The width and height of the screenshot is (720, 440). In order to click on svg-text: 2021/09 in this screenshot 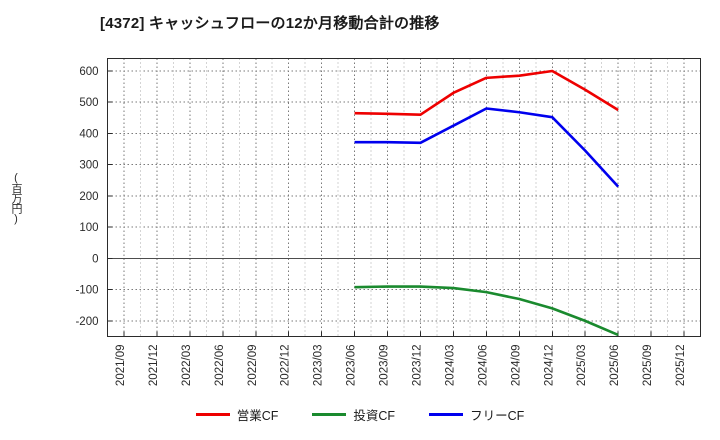, I will do `click(121, 366)`.